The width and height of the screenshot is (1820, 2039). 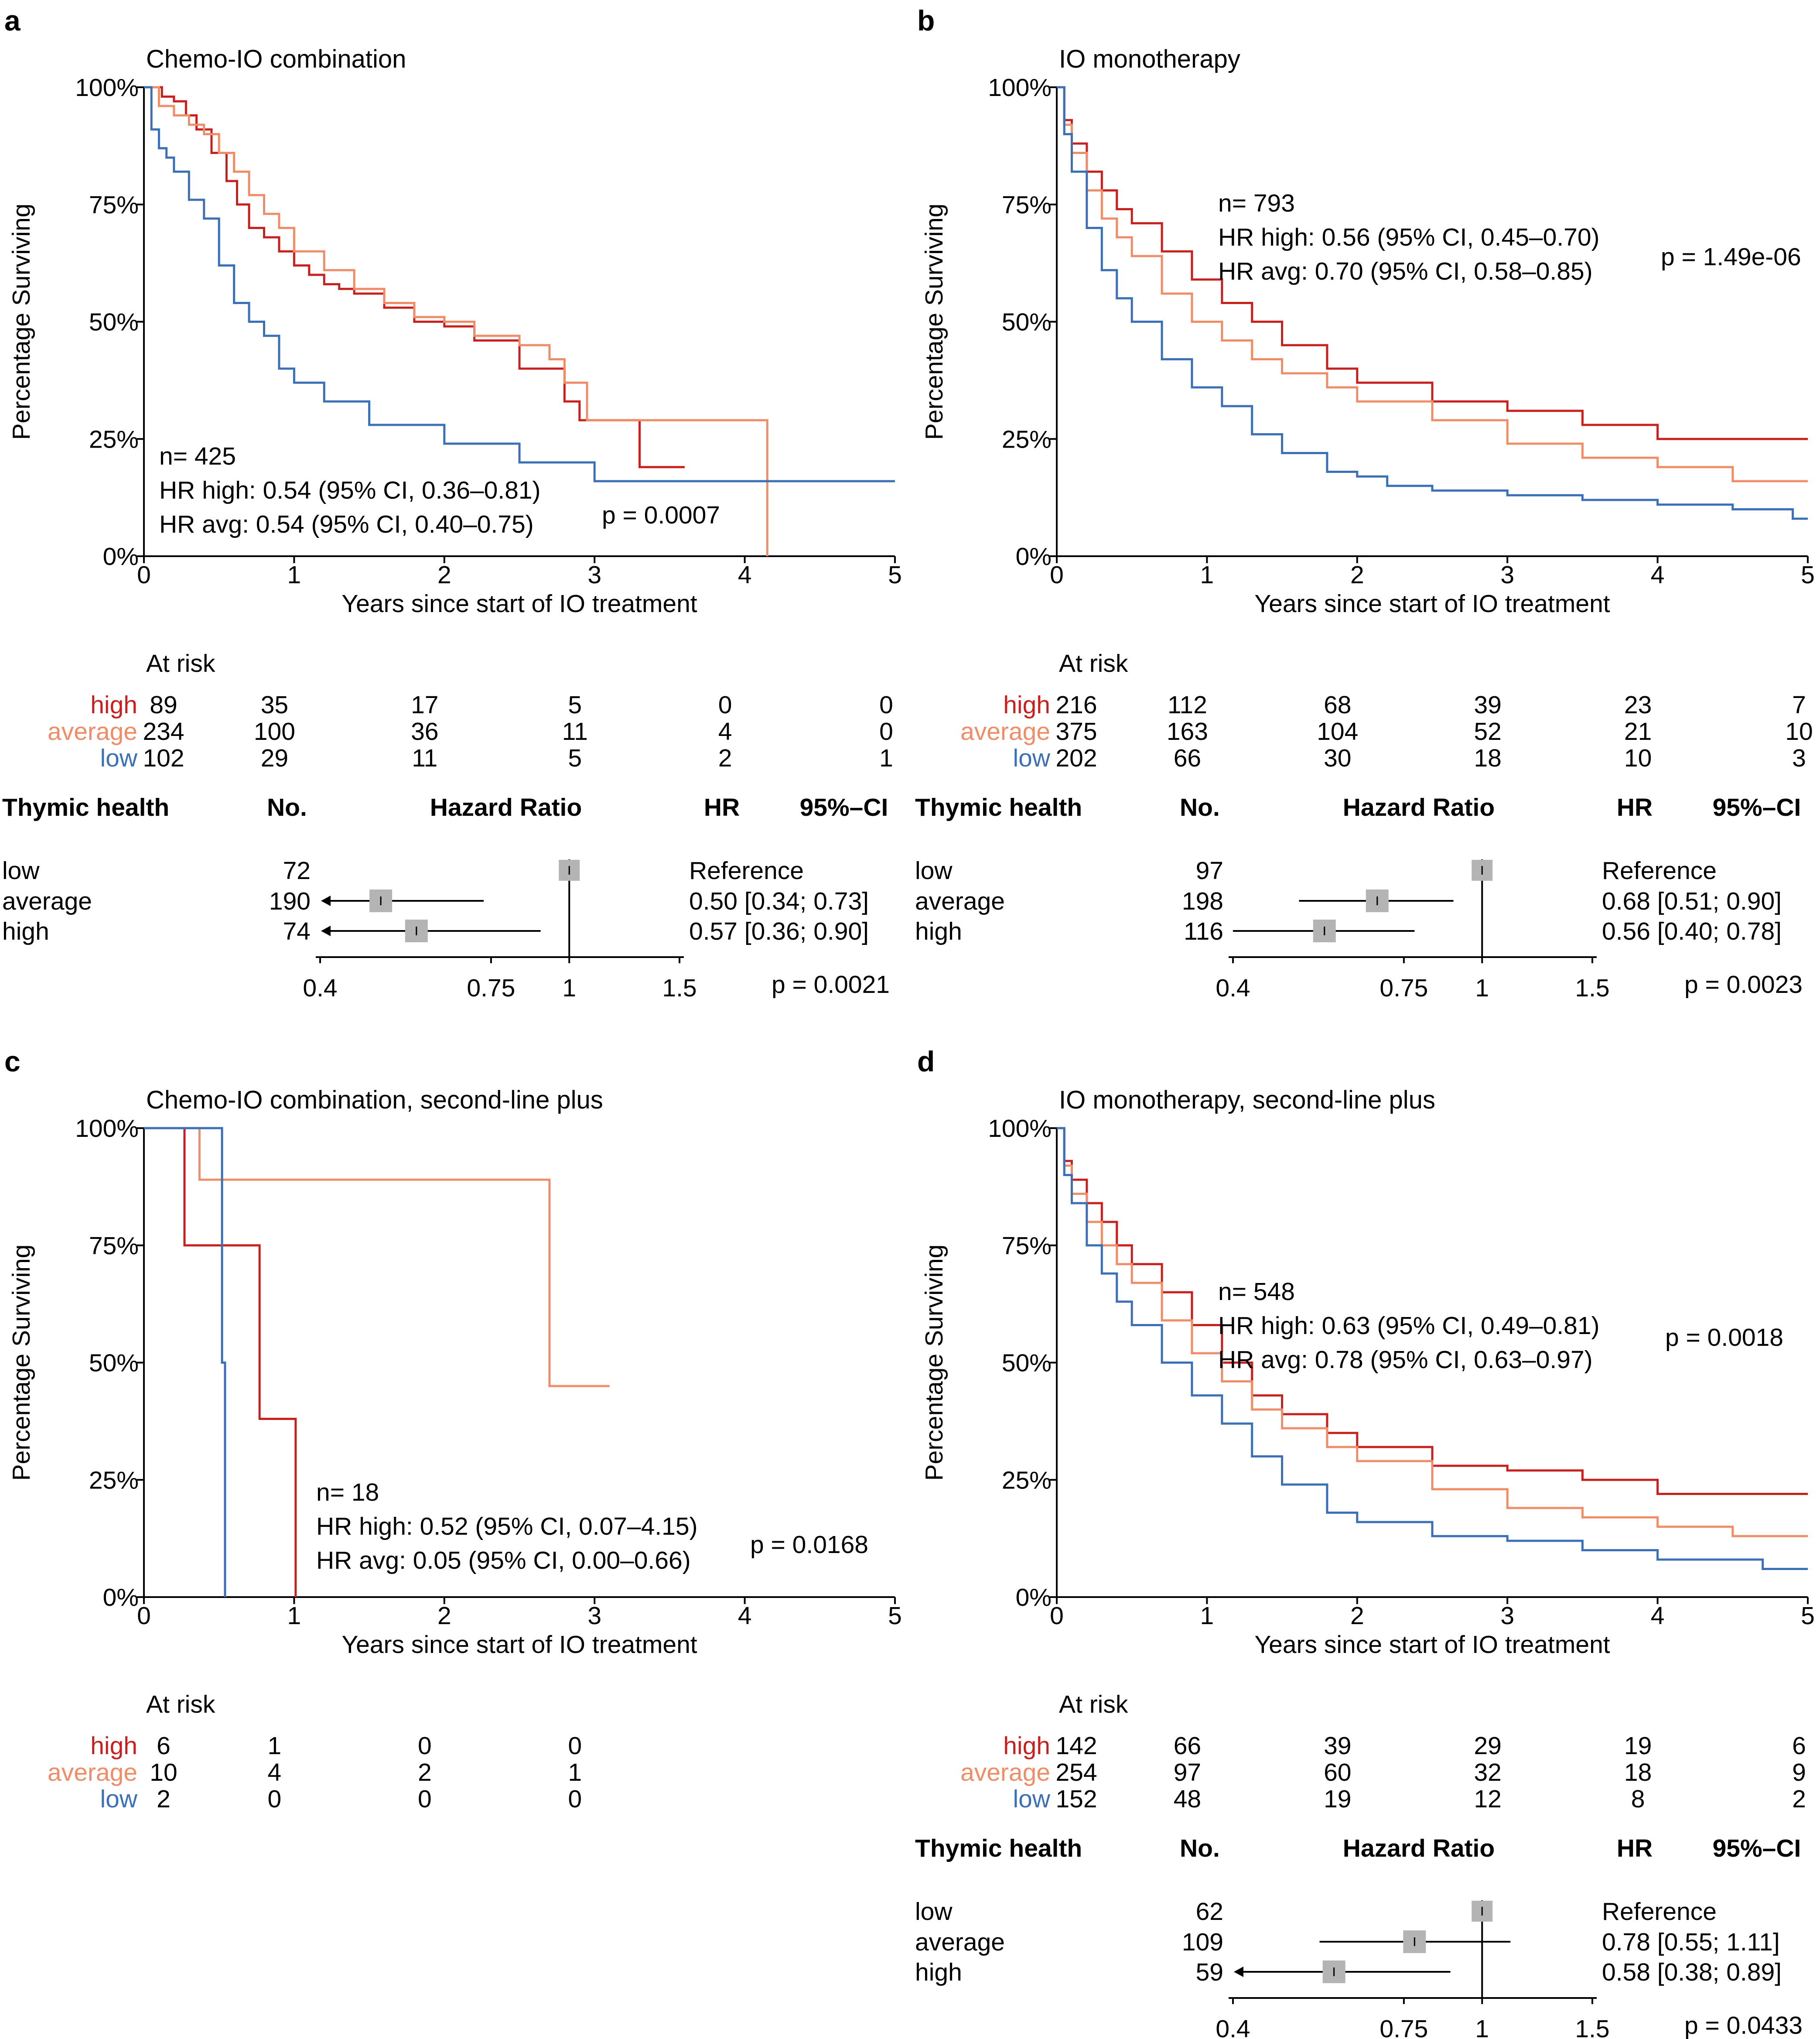 I want to click on logrank-pvalue: p = 0.0018, so click(x=1724, y=1337).